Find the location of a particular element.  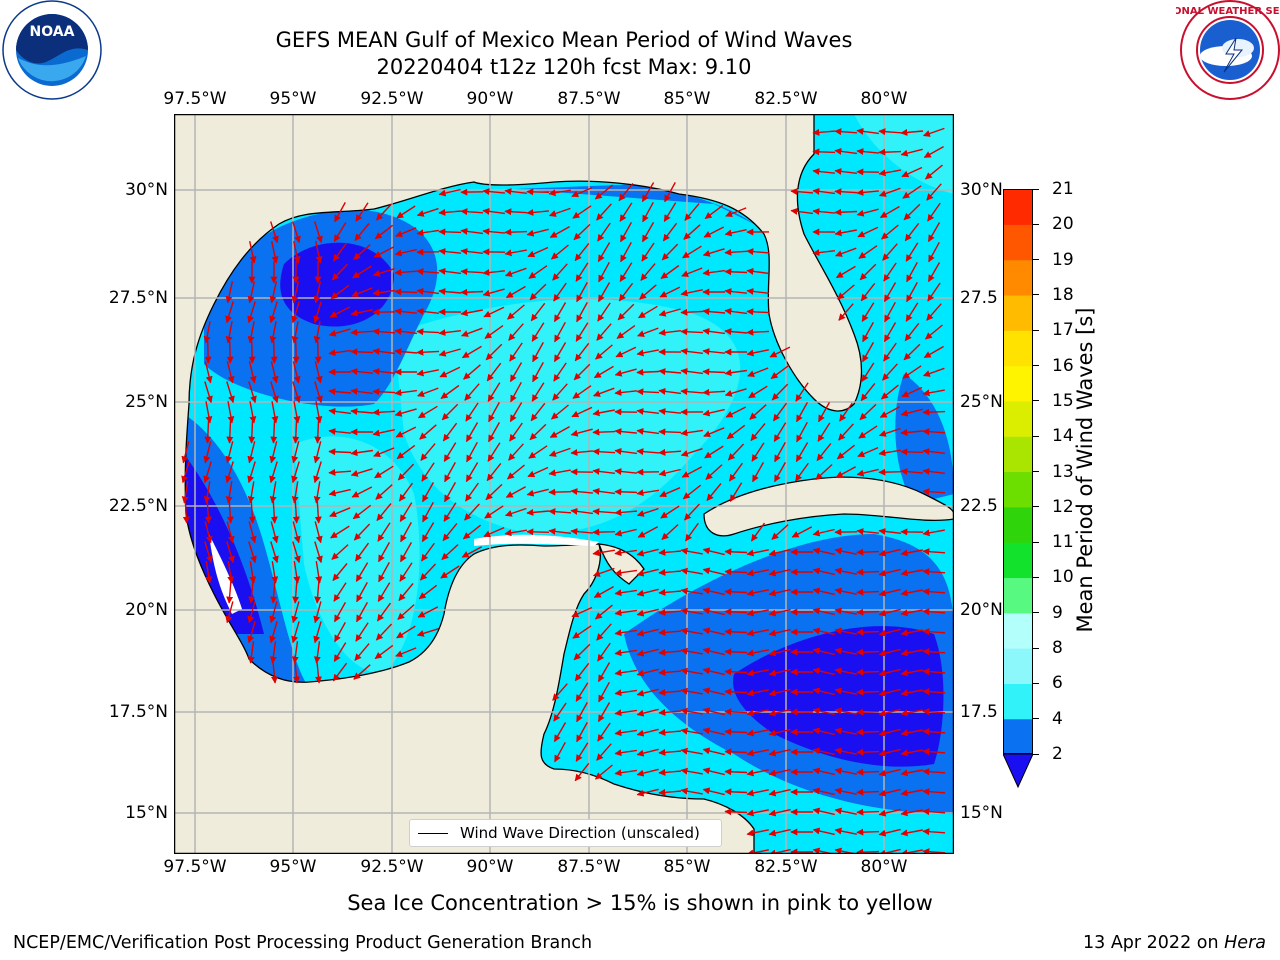

colorbar-segment is located at coordinates (1018, 207).